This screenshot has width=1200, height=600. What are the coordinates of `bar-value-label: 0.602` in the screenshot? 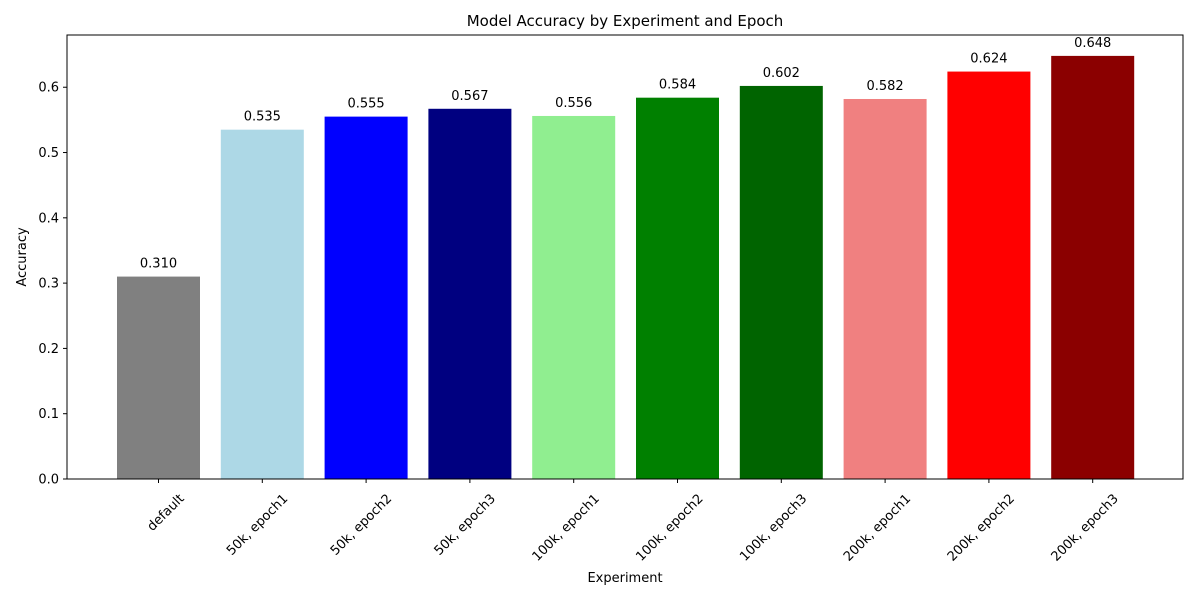 It's located at (781, 73).